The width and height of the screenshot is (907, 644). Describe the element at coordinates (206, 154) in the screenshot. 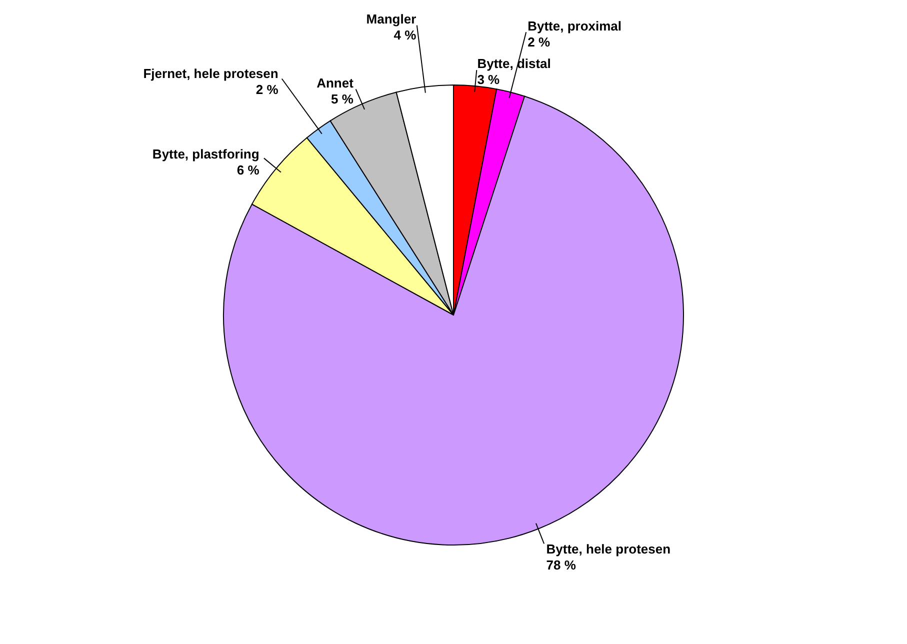

I see `slice-label: Bytte, plastforing` at that location.